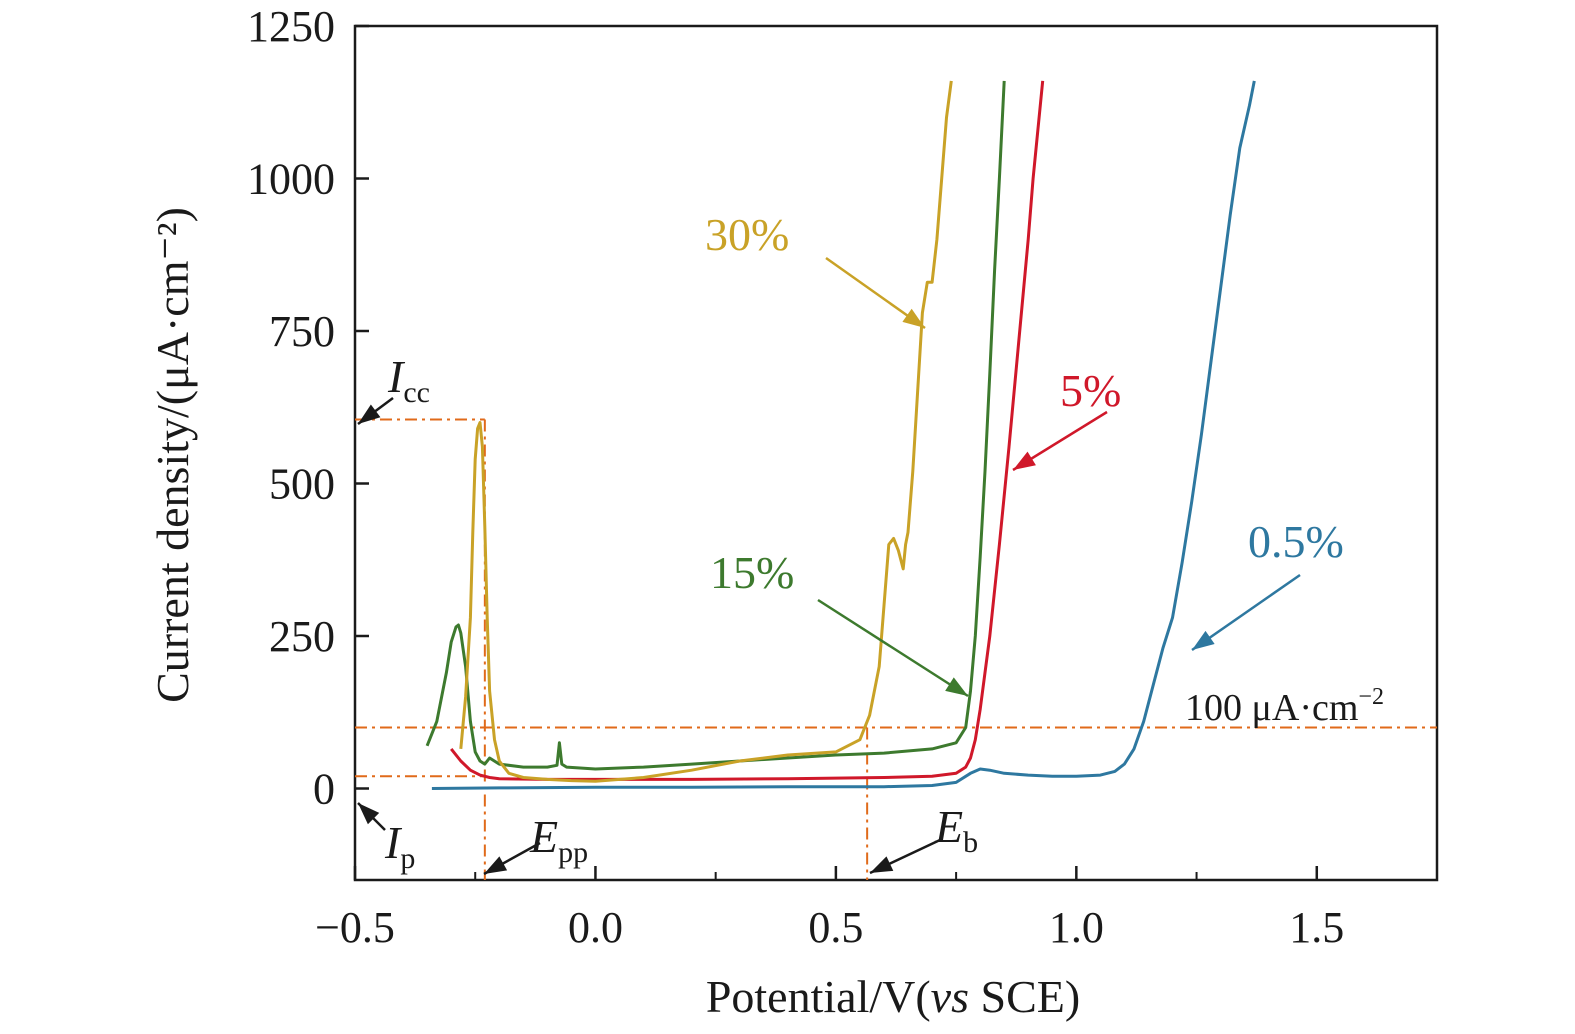  Describe the element at coordinates (956, 830) in the screenshot. I see `eb-annotation: Eb` at that location.